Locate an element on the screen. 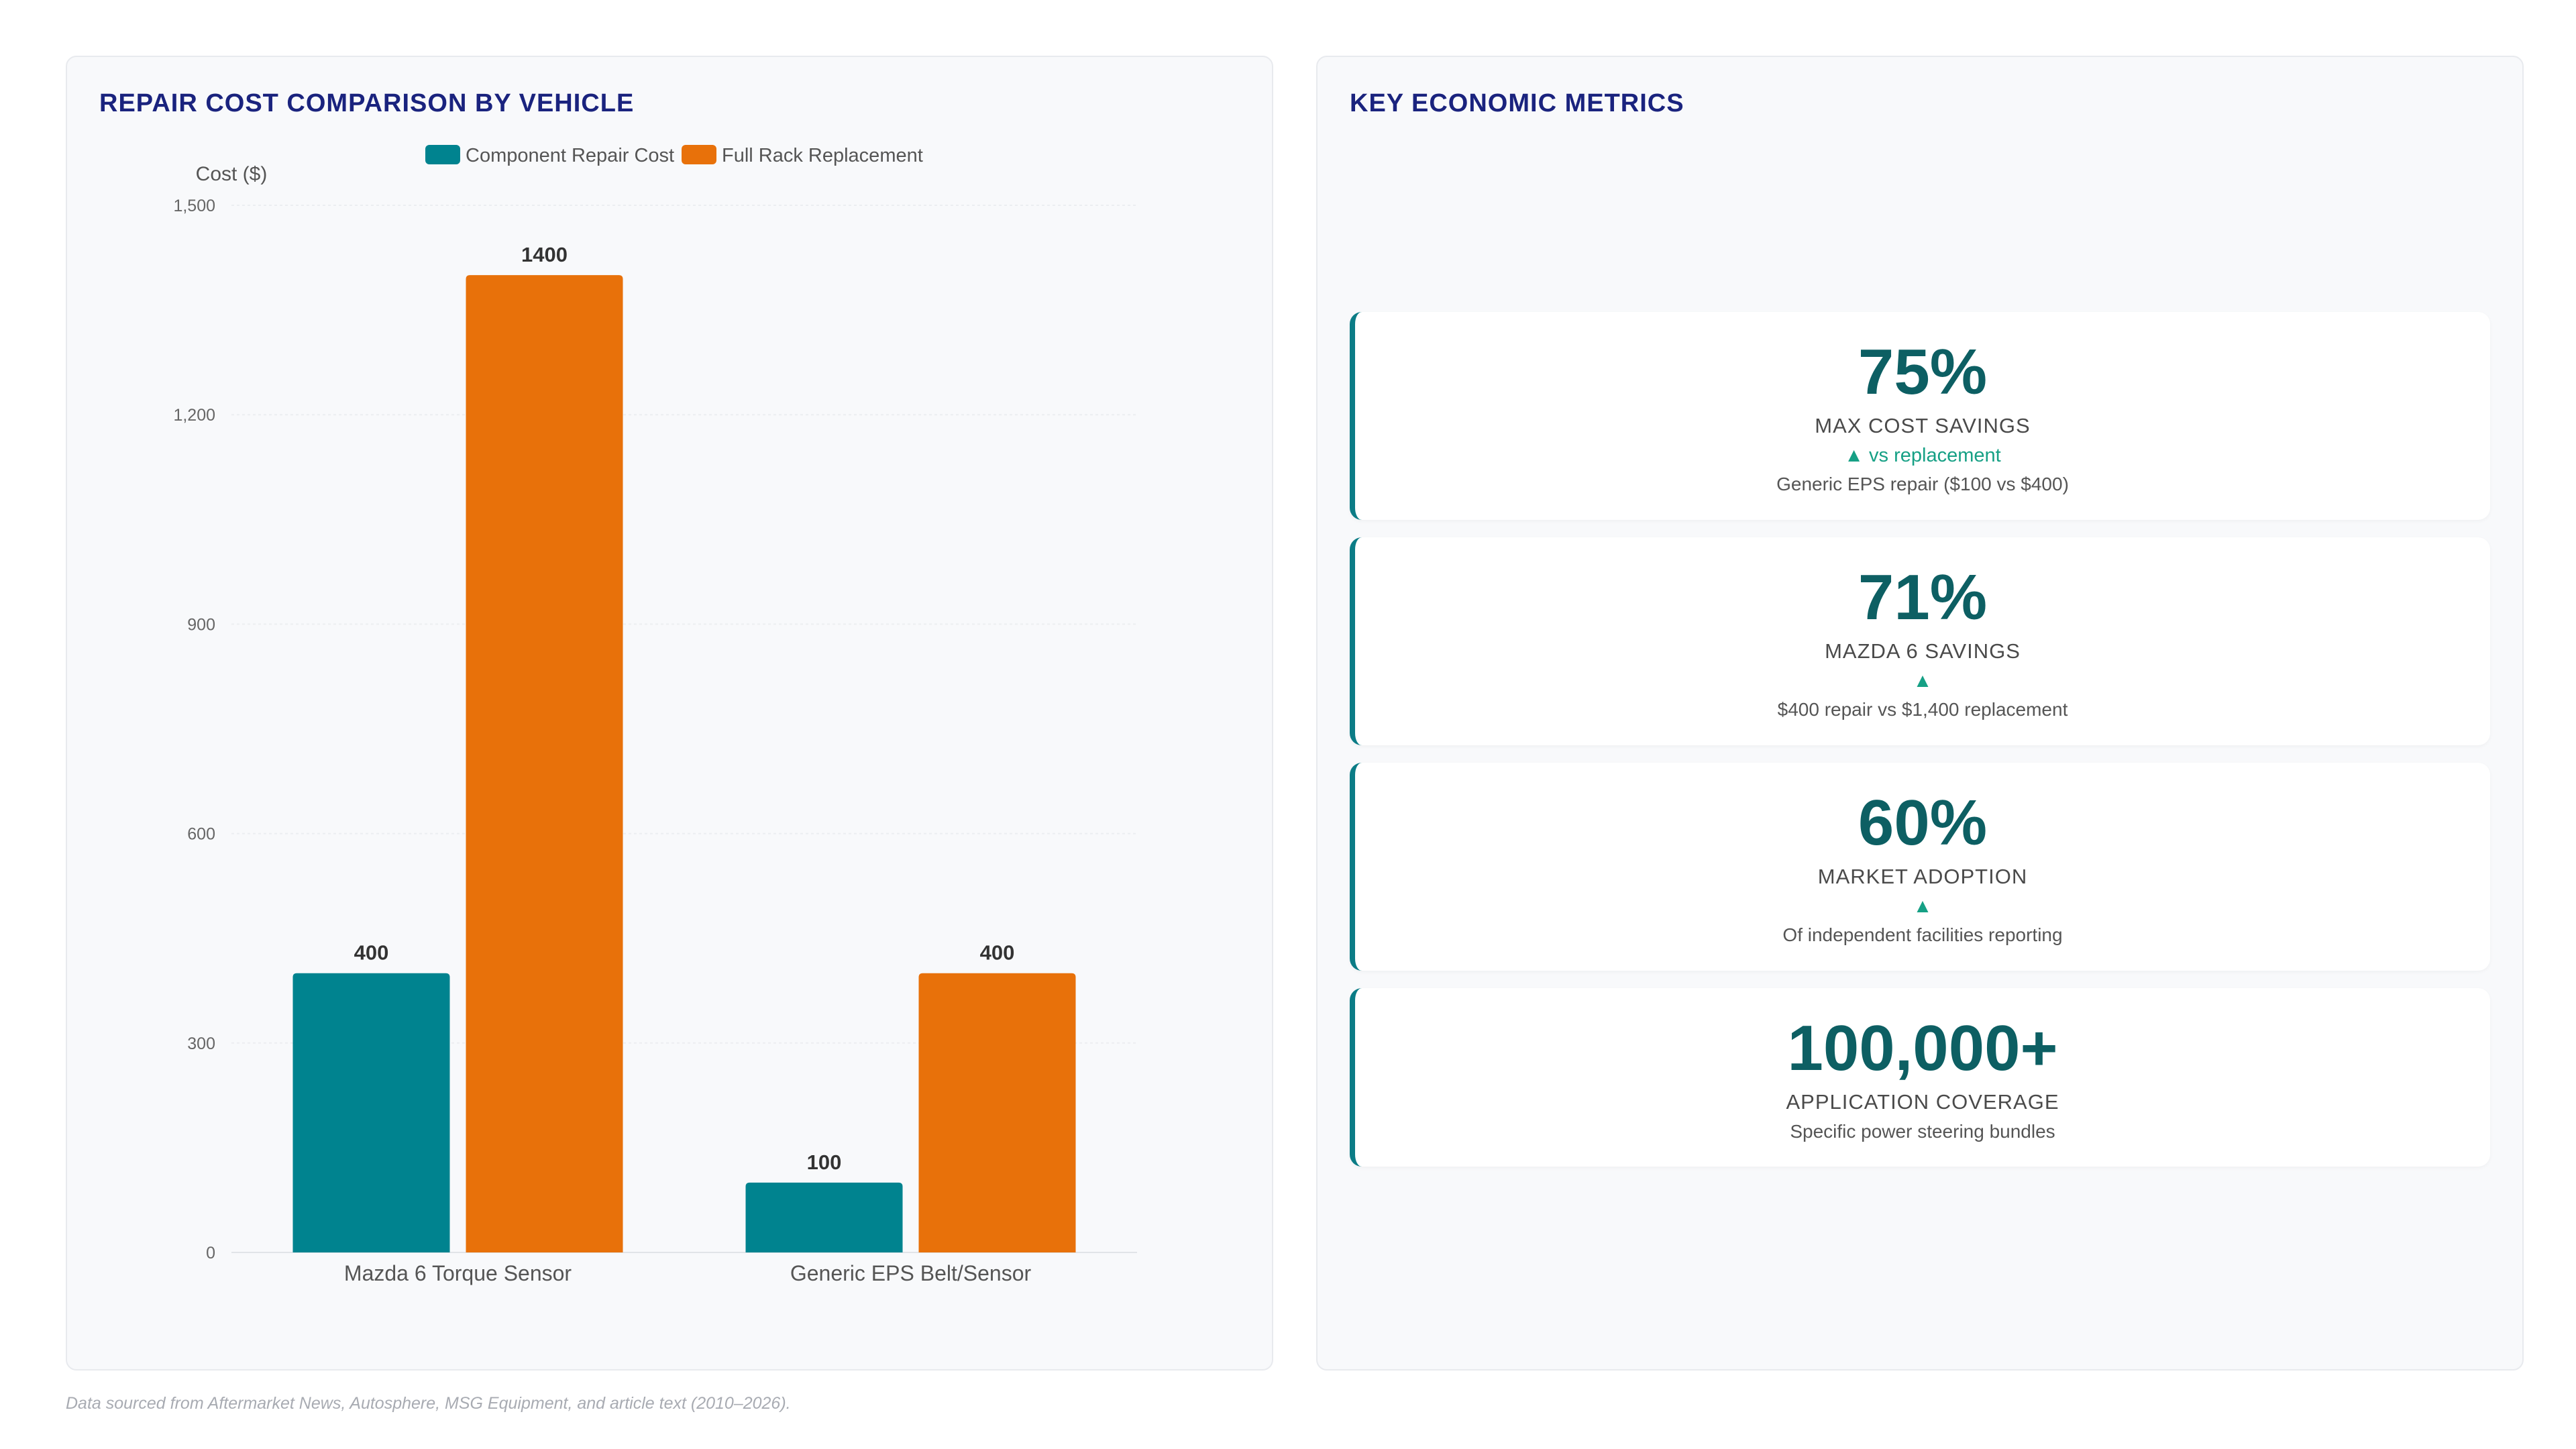 Image resolution: width=2576 pixels, height=1449 pixels. y-tick-label: 1,200 is located at coordinates (194, 415).